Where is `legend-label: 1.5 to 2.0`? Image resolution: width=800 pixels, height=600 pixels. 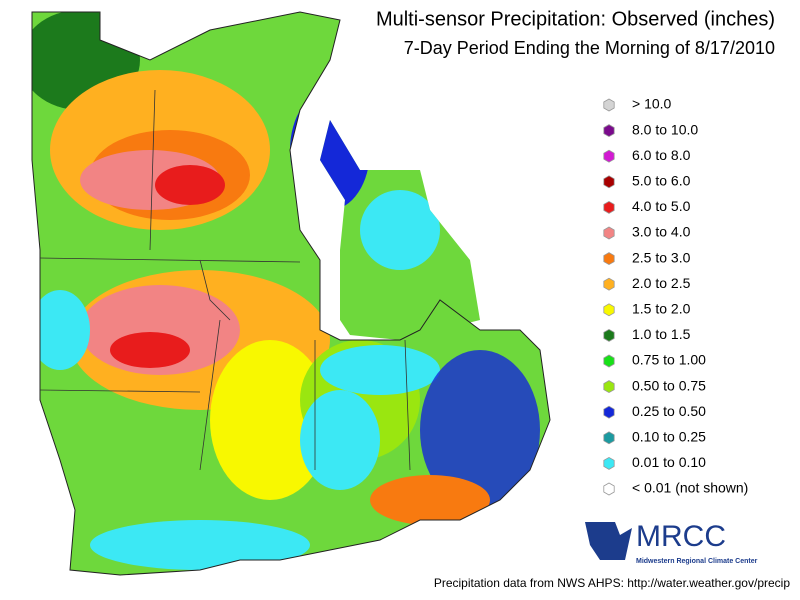
legend-label: 1.5 to 2.0 is located at coordinates (661, 309).